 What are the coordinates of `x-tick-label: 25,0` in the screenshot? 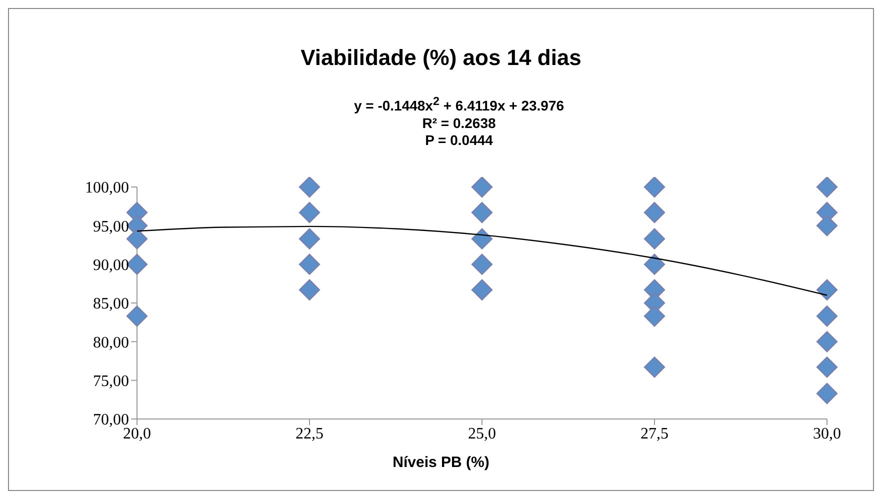 It's located at (482, 433).